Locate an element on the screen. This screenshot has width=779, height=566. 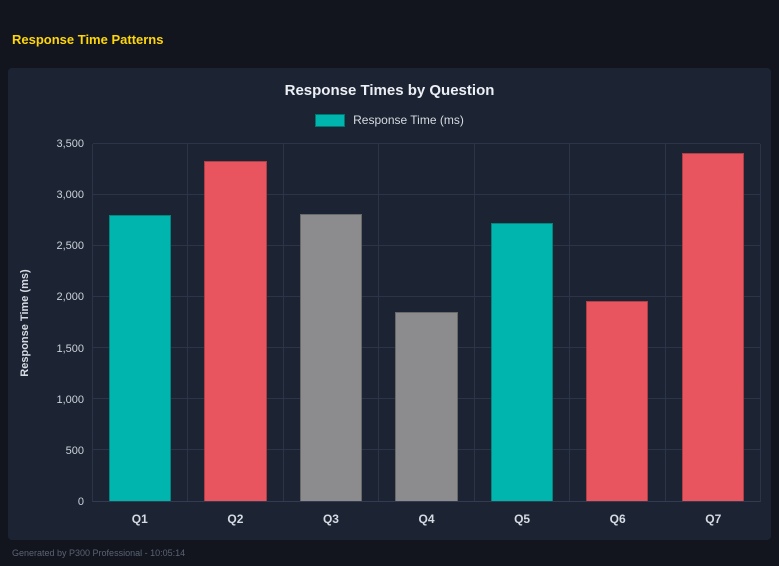
chart-title: Response Times by Question is located at coordinates (389, 90).